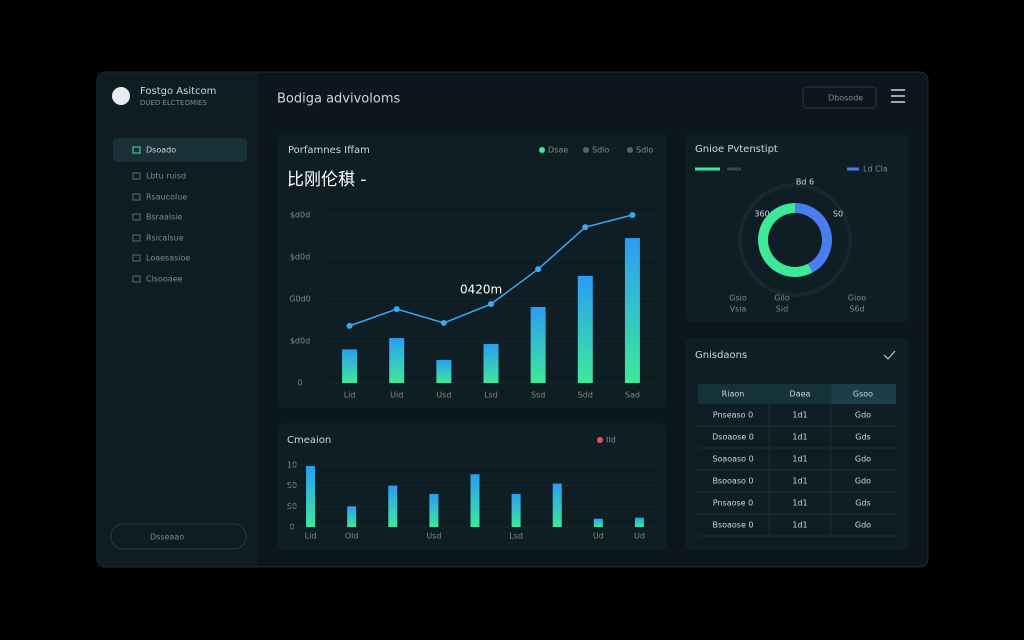  What do you see at coordinates (396, 395) in the screenshot?
I see `x-tick-label: Uid` at bounding box center [396, 395].